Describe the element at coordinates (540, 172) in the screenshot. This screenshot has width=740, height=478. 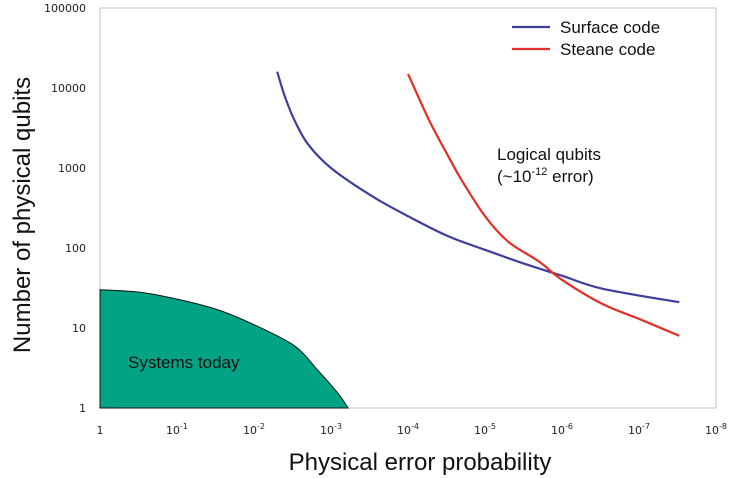
I see `annotation-exponent: -12` at that location.